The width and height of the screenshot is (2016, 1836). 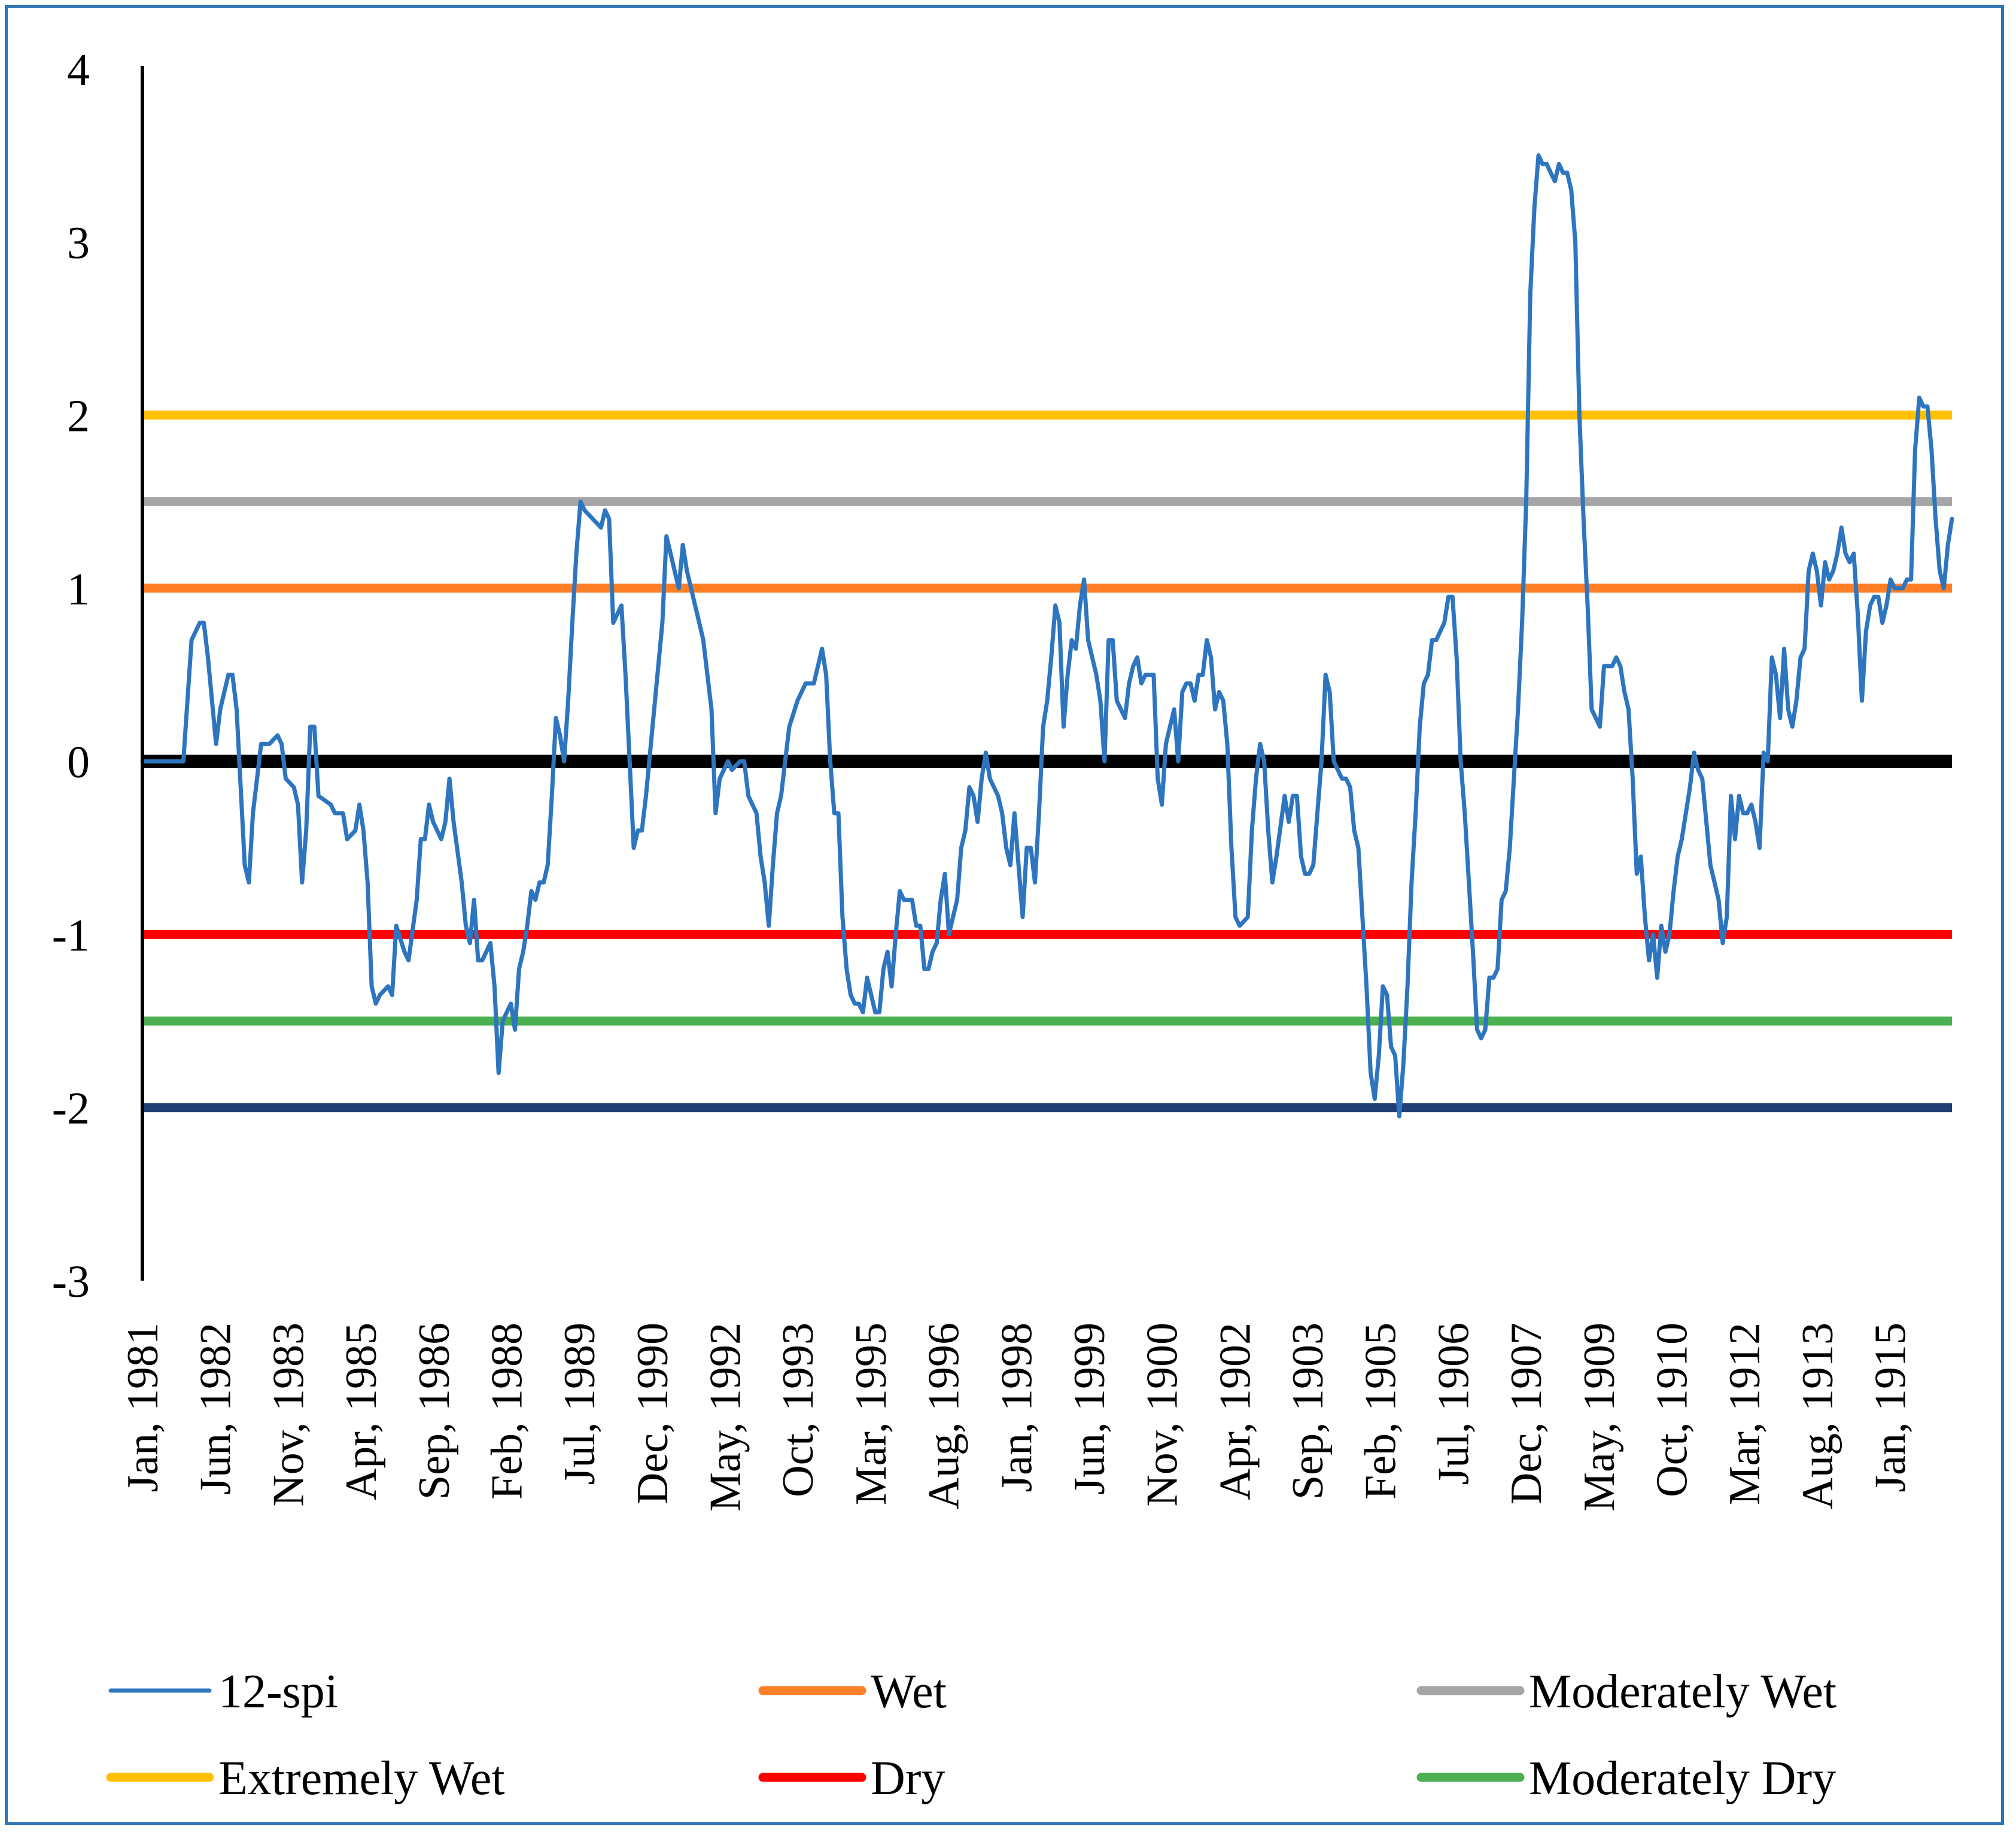 I want to click on x-tick-label: Sep, 1903, so click(x=1308, y=1411).